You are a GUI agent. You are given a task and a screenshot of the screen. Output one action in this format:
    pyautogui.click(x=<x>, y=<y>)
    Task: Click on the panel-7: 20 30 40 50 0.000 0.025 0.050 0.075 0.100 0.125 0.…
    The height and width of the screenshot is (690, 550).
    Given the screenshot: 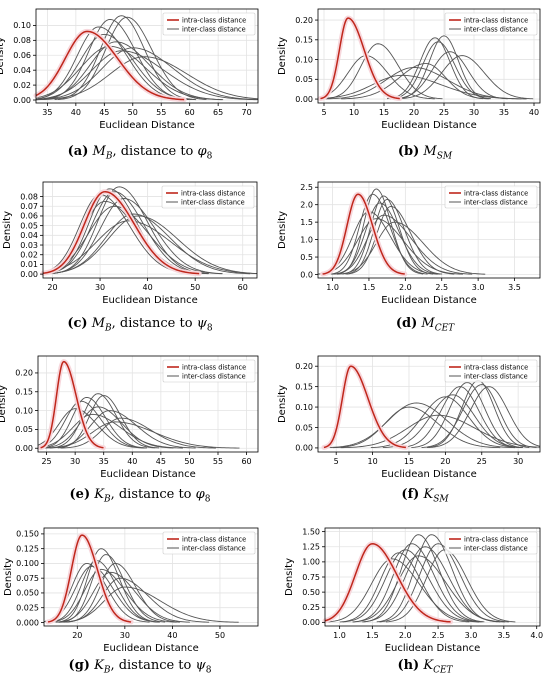 What is the action you would take?
    pyautogui.click(x=131, y=590)
    